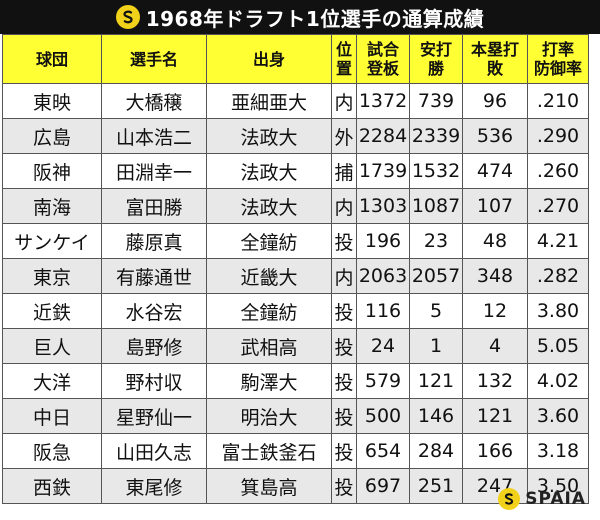 This screenshot has width=600, height=520. I want to click on table-row: 南海 富田勝 法政大内 1303 1087 107.270, so click(295, 206).